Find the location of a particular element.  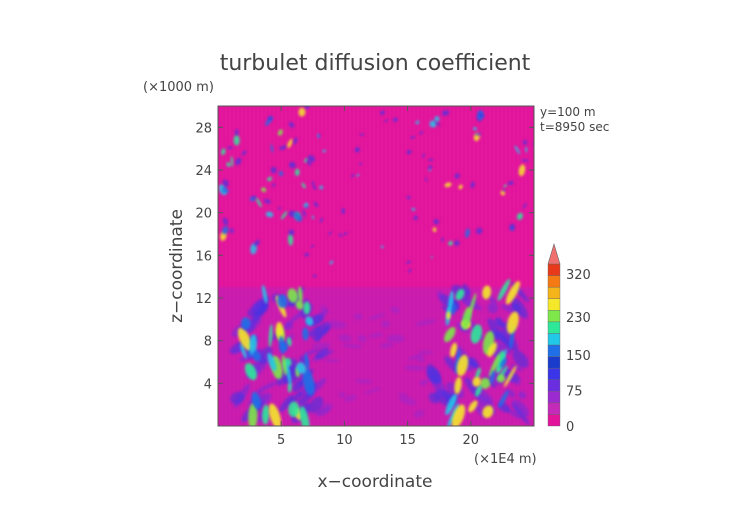

colorbar-extend-arrow is located at coordinates (554, 253).